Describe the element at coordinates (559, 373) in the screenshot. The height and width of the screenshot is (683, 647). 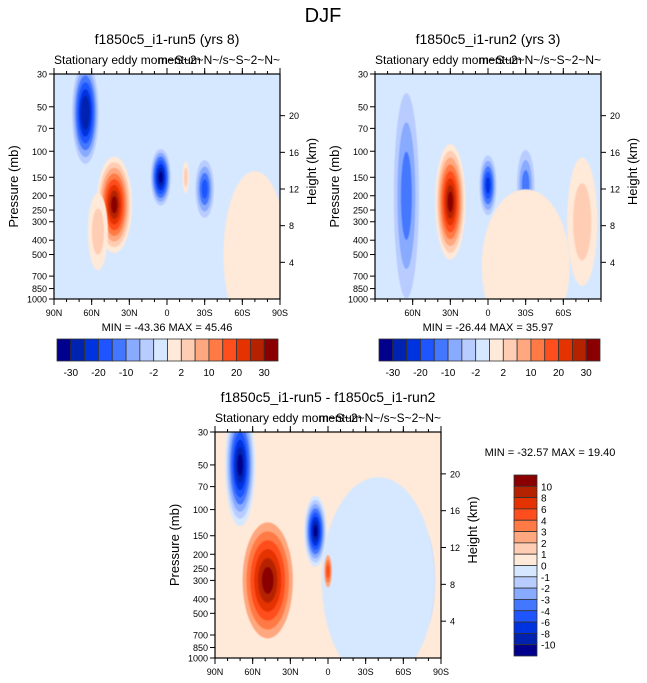
I see `colorbar-label: 20` at that location.